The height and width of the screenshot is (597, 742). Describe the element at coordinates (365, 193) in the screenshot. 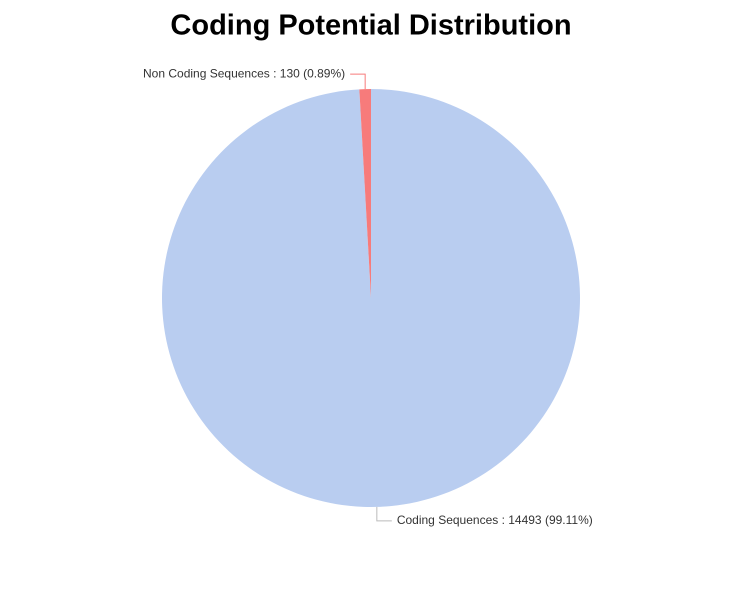

I see `pie-slice` at that location.